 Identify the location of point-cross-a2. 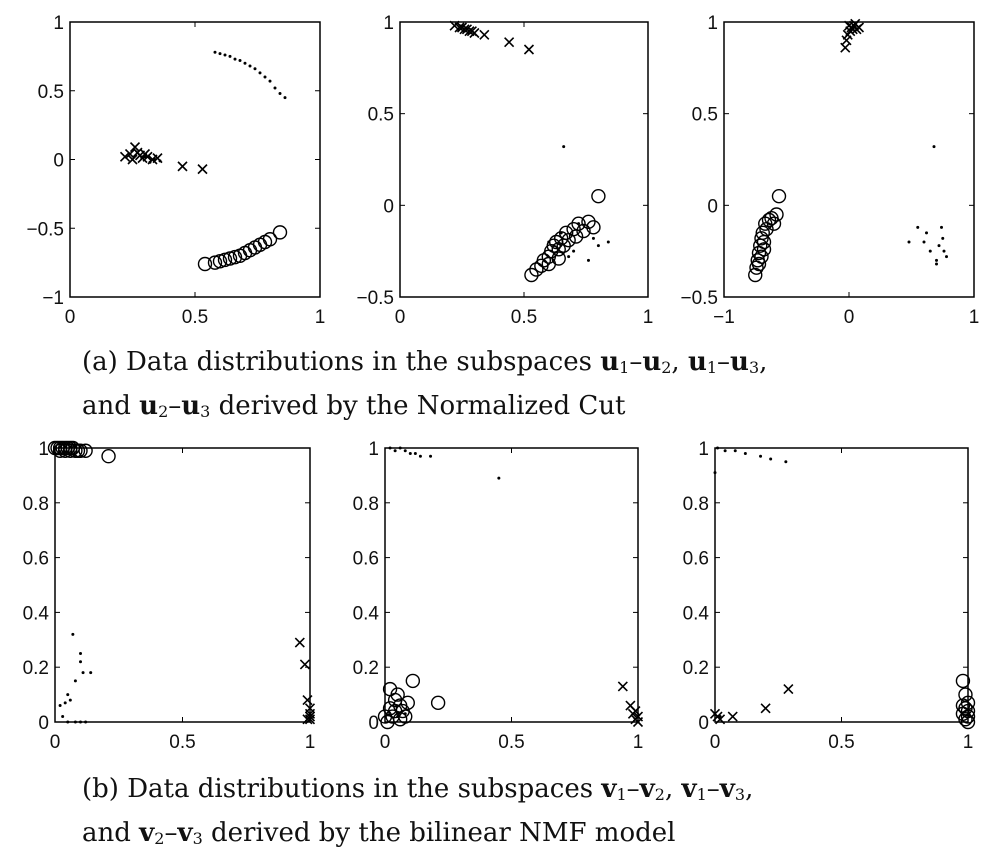
(484, 34).